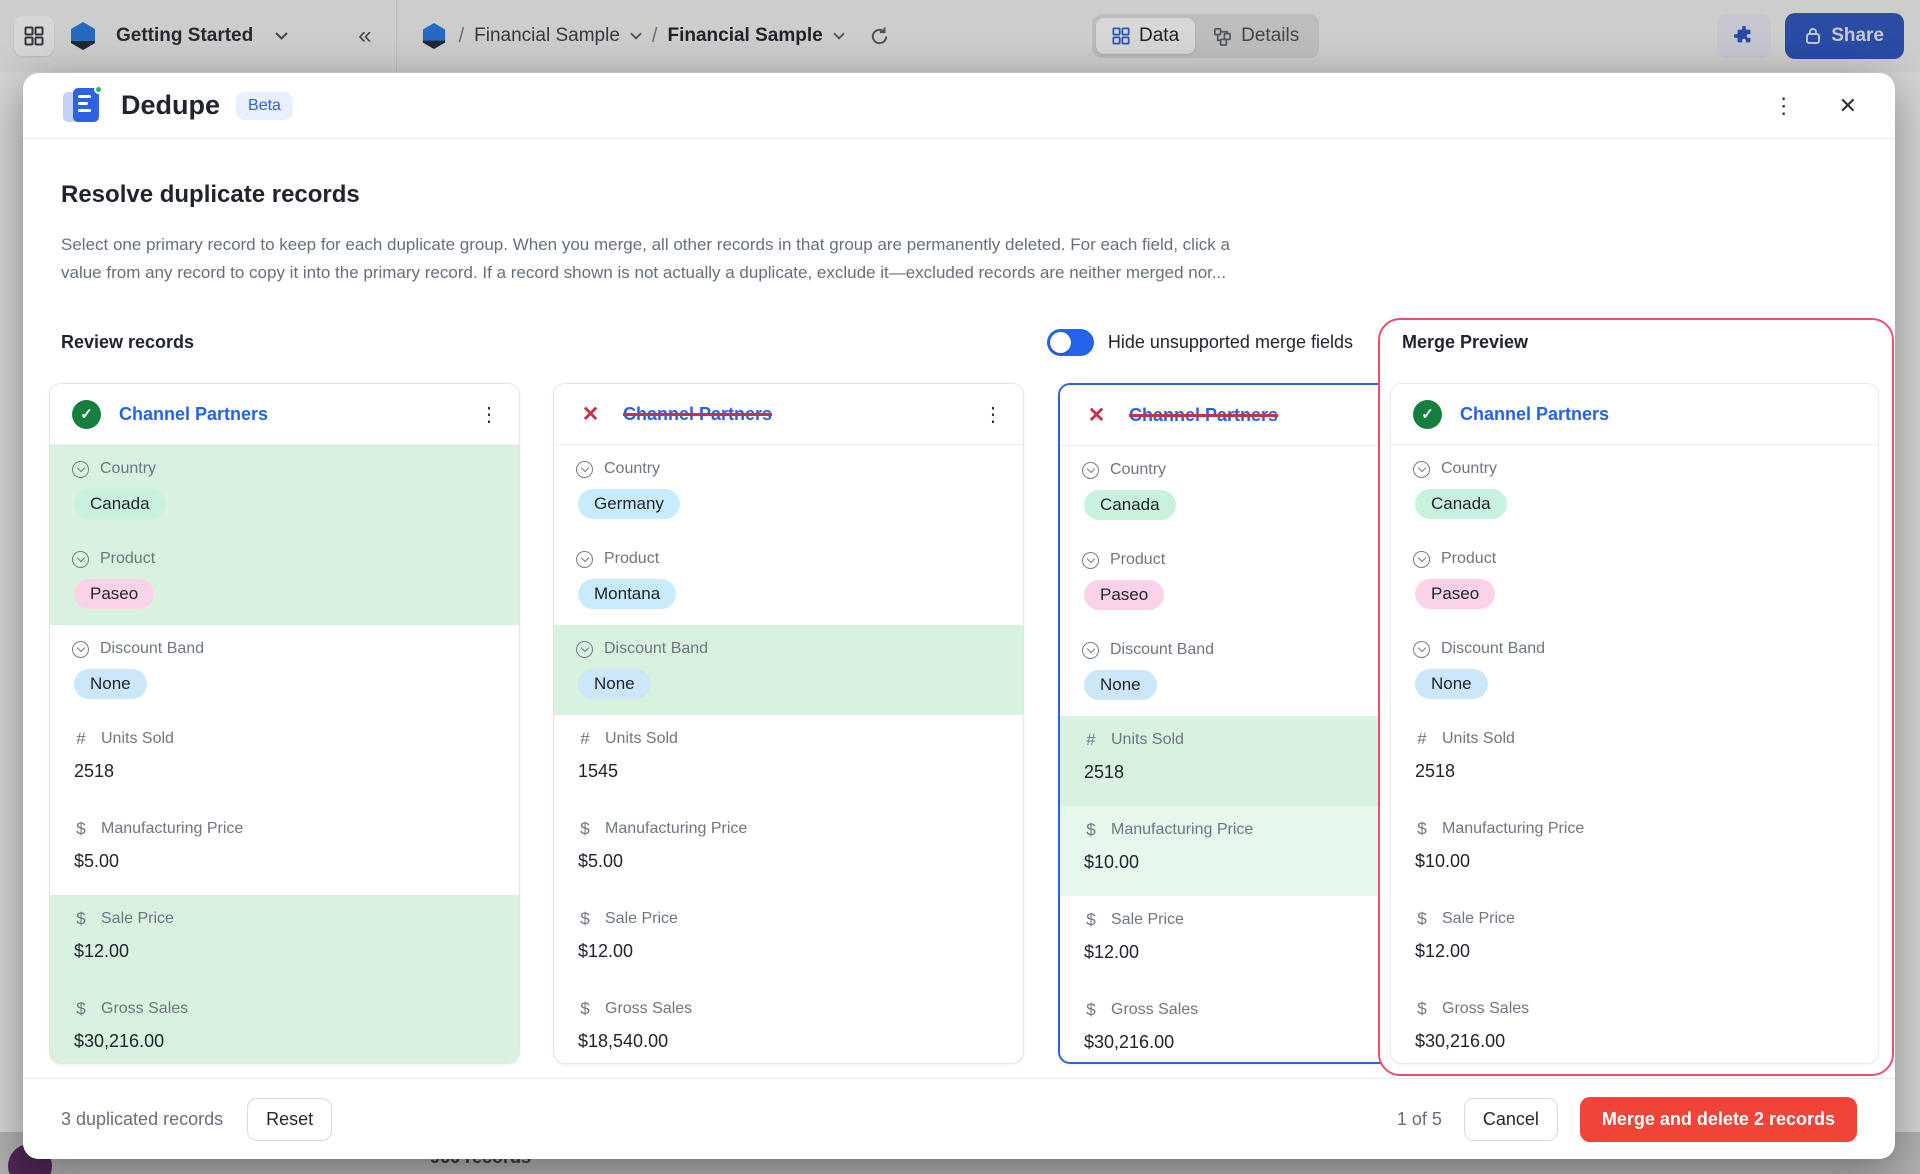  What do you see at coordinates (654, 36) in the screenshot?
I see `breadcrumb: / Financial Sample / Financial Sample` at bounding box center [654, 36].